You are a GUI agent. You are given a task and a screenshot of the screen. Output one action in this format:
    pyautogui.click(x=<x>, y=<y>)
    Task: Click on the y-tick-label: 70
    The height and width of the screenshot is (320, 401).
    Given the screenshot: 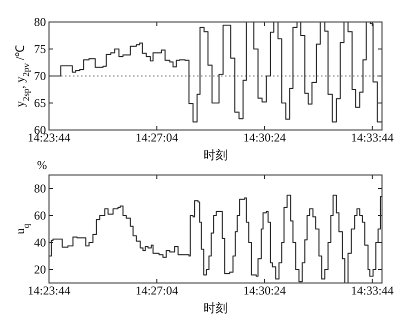 What is the action you would take?
    pyautogui.click(x=40, y=75)
    